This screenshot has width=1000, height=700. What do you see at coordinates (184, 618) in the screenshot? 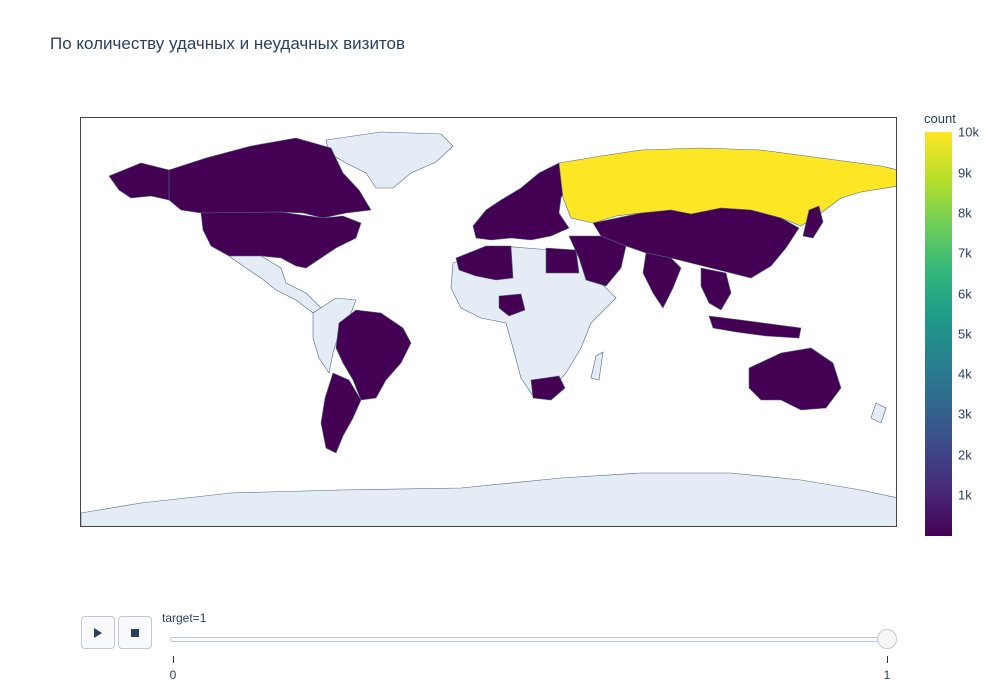
I see `slider-current-value: target=1` at bounding box center [184, 618].